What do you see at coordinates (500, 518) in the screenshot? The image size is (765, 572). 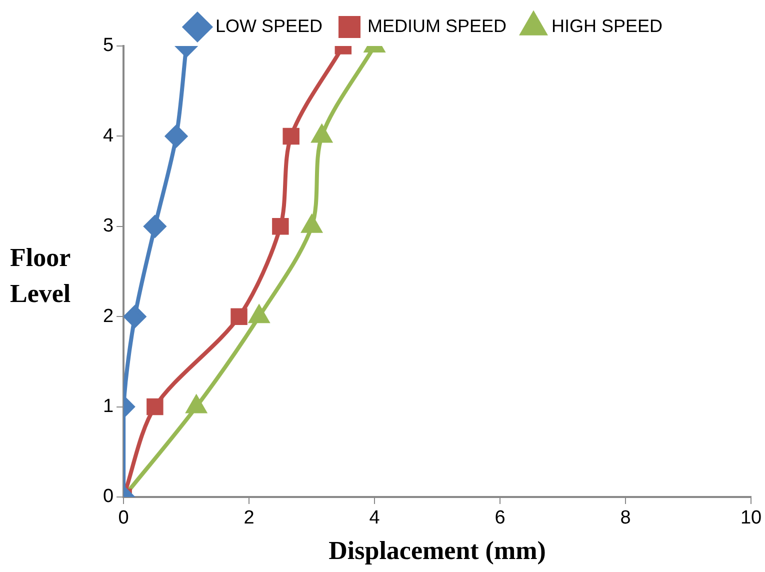 I see `x-tick-label: 6` at bounding box center [500, 518].